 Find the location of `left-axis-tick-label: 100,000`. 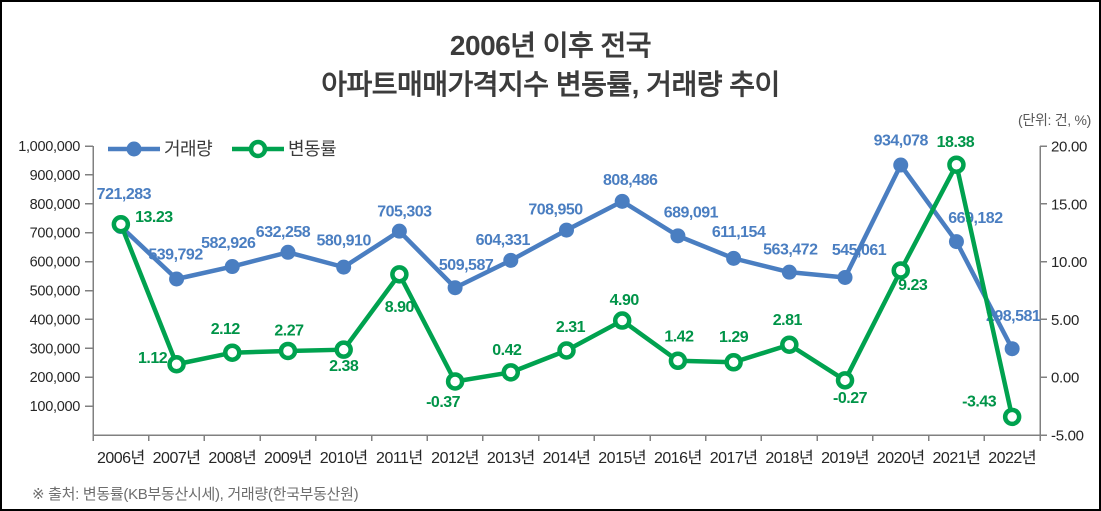

left-axis-tick-label: 100,000 is located at coordinates (55, 407).